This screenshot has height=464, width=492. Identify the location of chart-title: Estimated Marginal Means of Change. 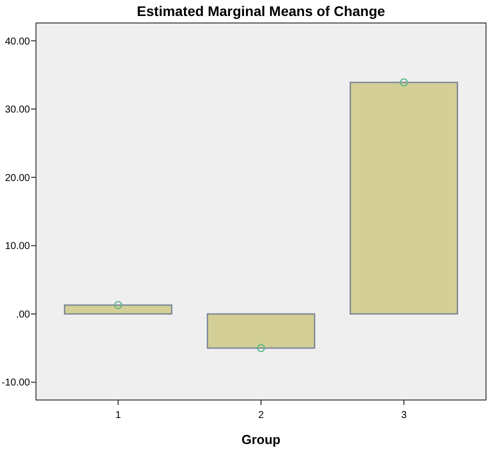
(261, 11).